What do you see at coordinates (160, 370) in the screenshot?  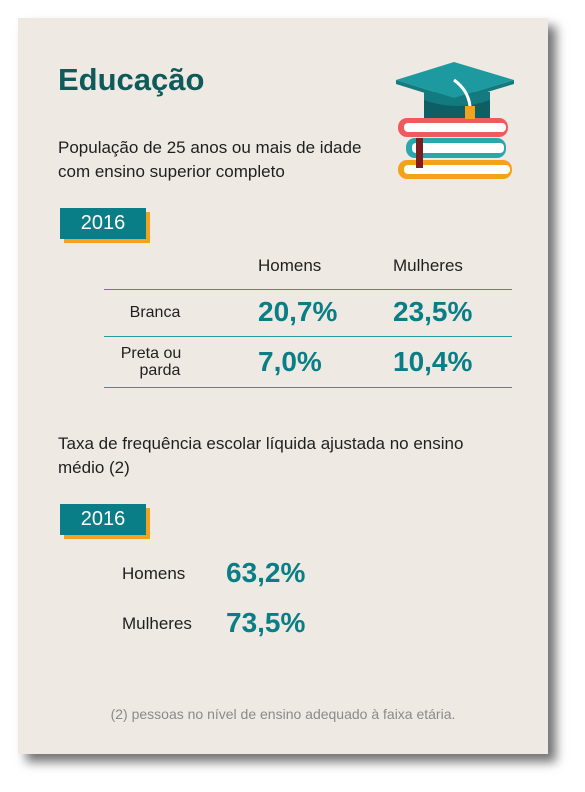 I see `row-label-line2: parda` at bounding box center [160, 370].